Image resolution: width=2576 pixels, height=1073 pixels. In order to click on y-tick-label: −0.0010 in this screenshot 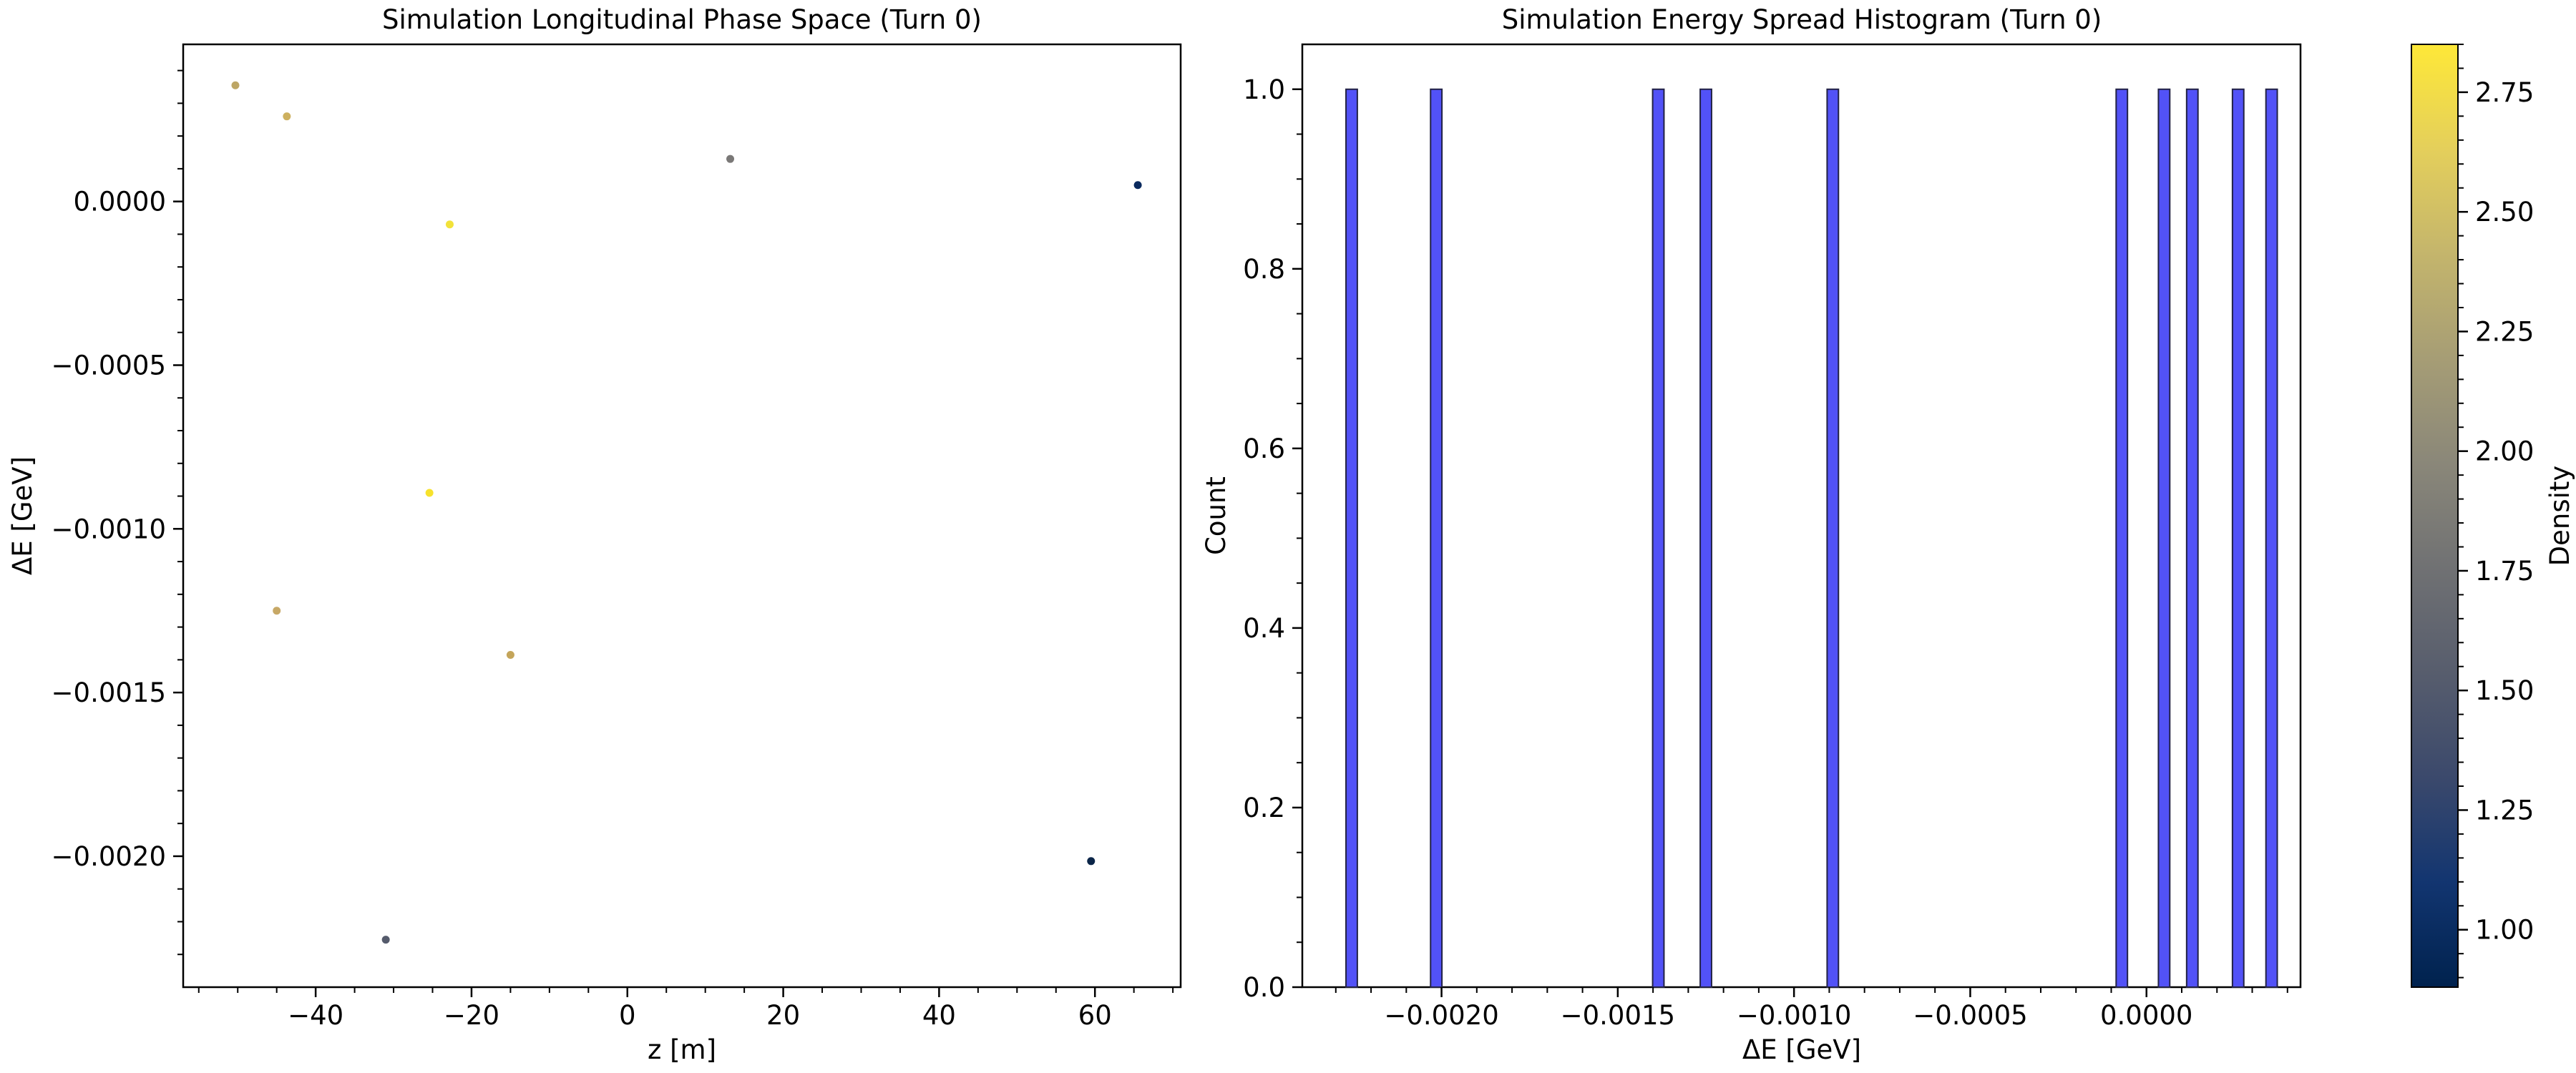, I will do `click(109, 529)`.